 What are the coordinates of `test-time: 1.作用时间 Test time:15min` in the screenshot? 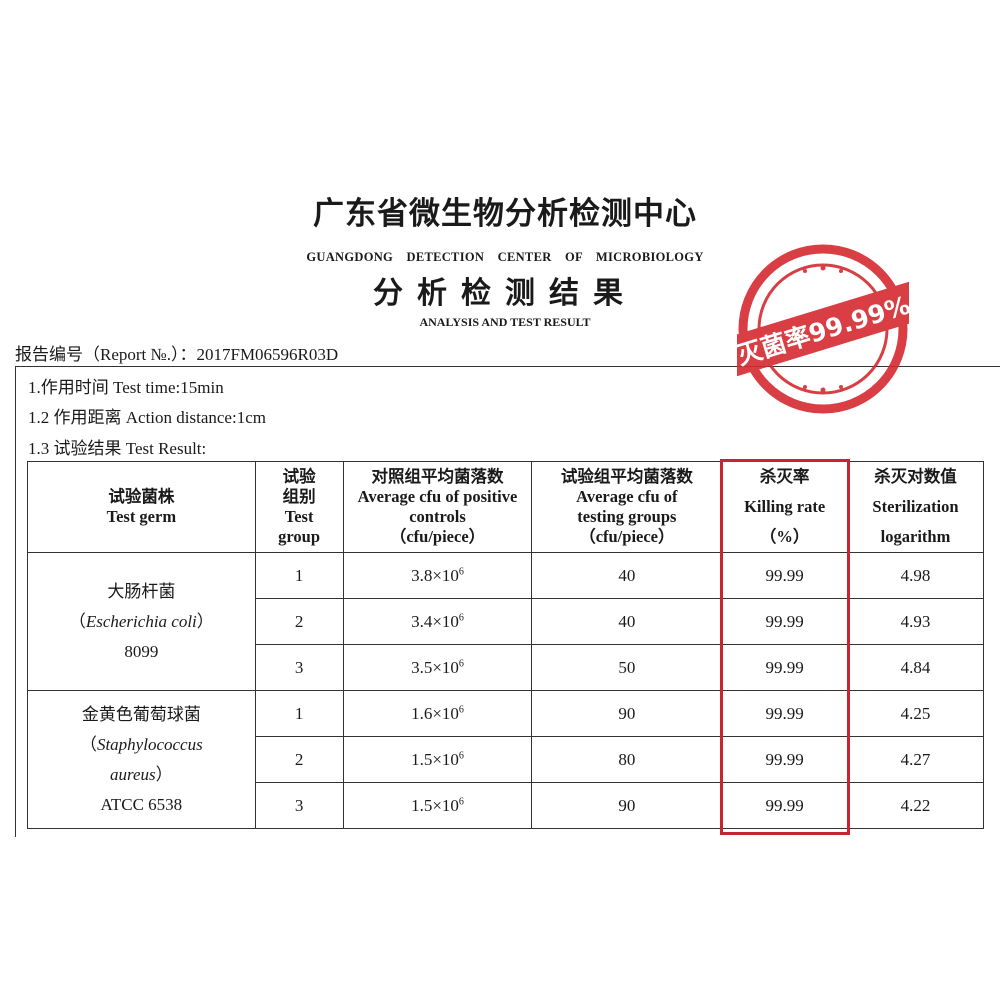 It's located at (126, 387).